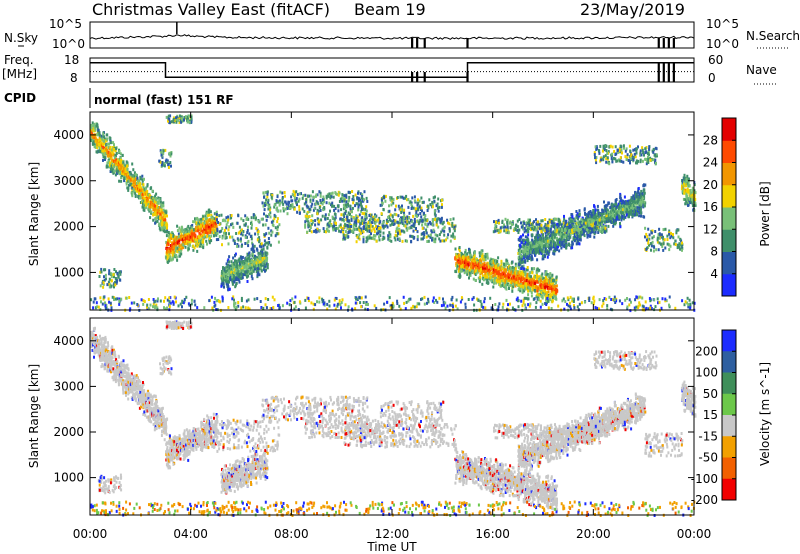 The image size is (800, 554). I want to click on noise-panel-frame, so click(392, 35).